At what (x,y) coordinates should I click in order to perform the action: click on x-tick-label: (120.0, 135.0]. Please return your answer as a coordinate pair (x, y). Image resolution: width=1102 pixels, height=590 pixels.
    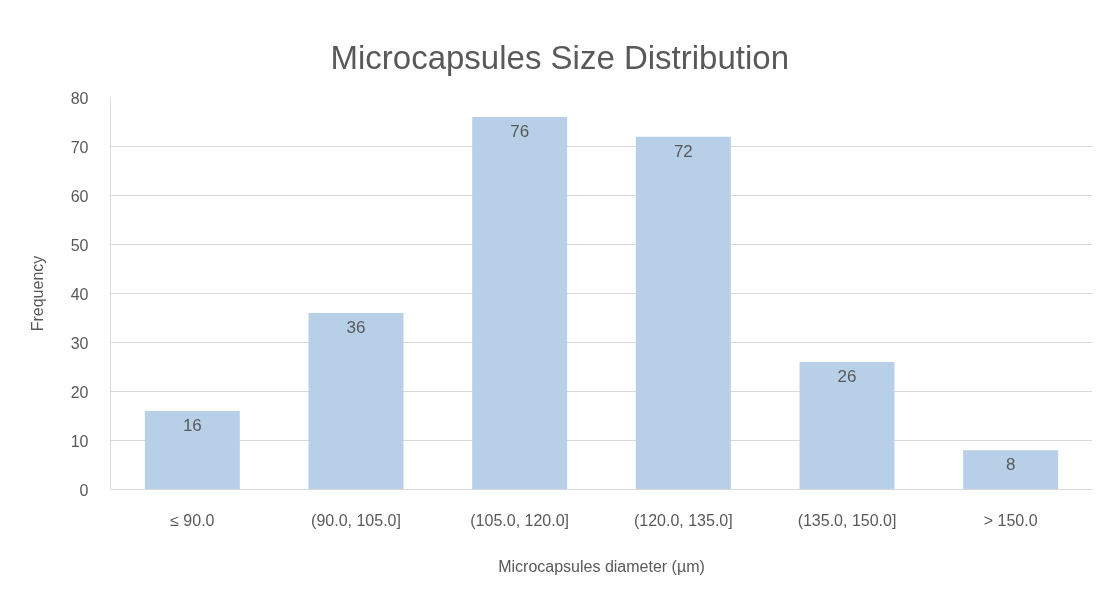
    Looking at the image, I should click on (683, 520).